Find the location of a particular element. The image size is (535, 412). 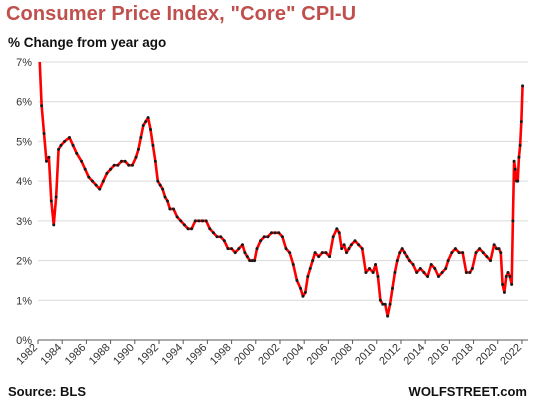

x-tick-label: 1996 is located at coordinates (197, 355).